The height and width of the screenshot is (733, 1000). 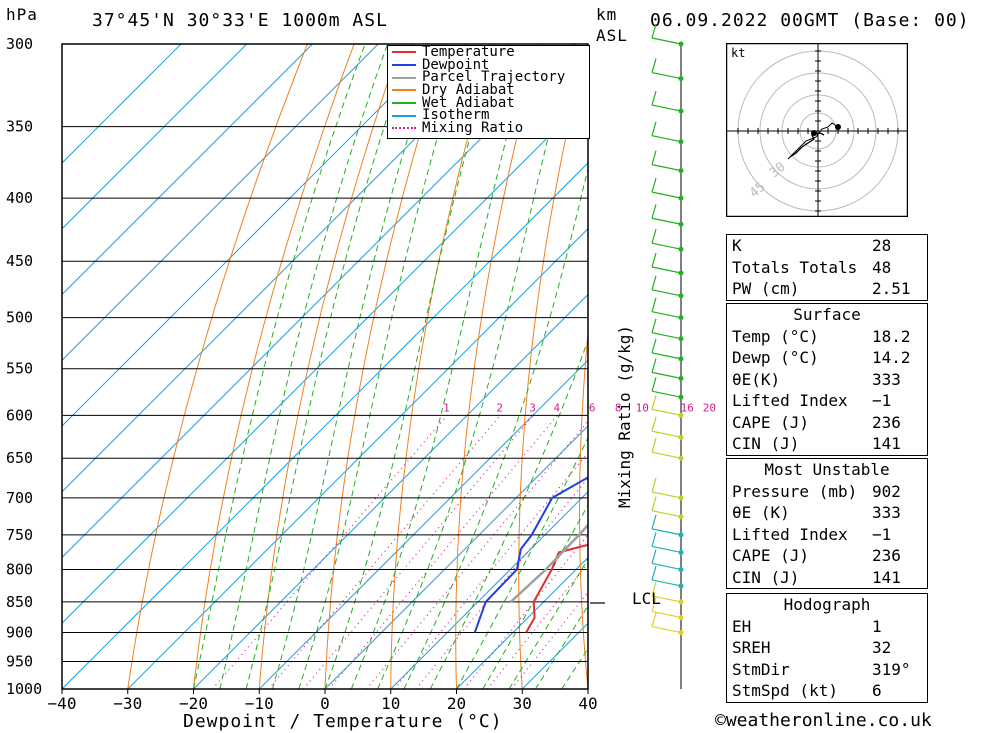 I want to click on dry-adiabat-line, so click(x=711, y=366).